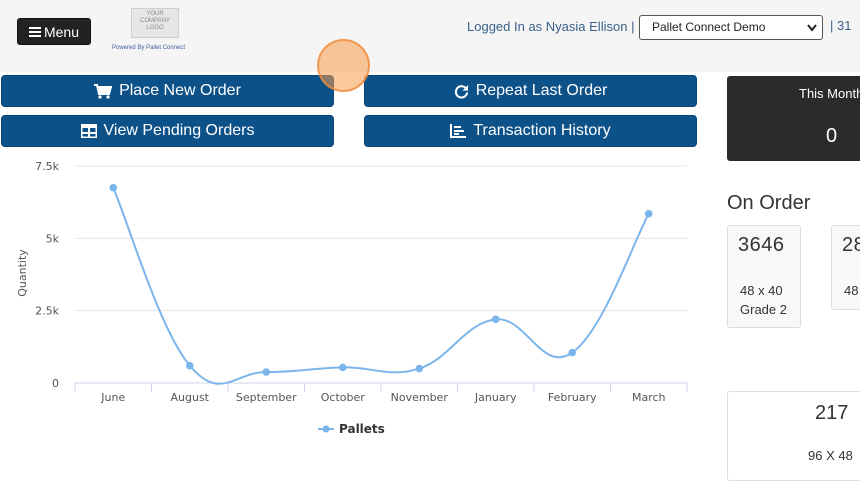  I want to click on hamburger-icon, so click(34, 32).